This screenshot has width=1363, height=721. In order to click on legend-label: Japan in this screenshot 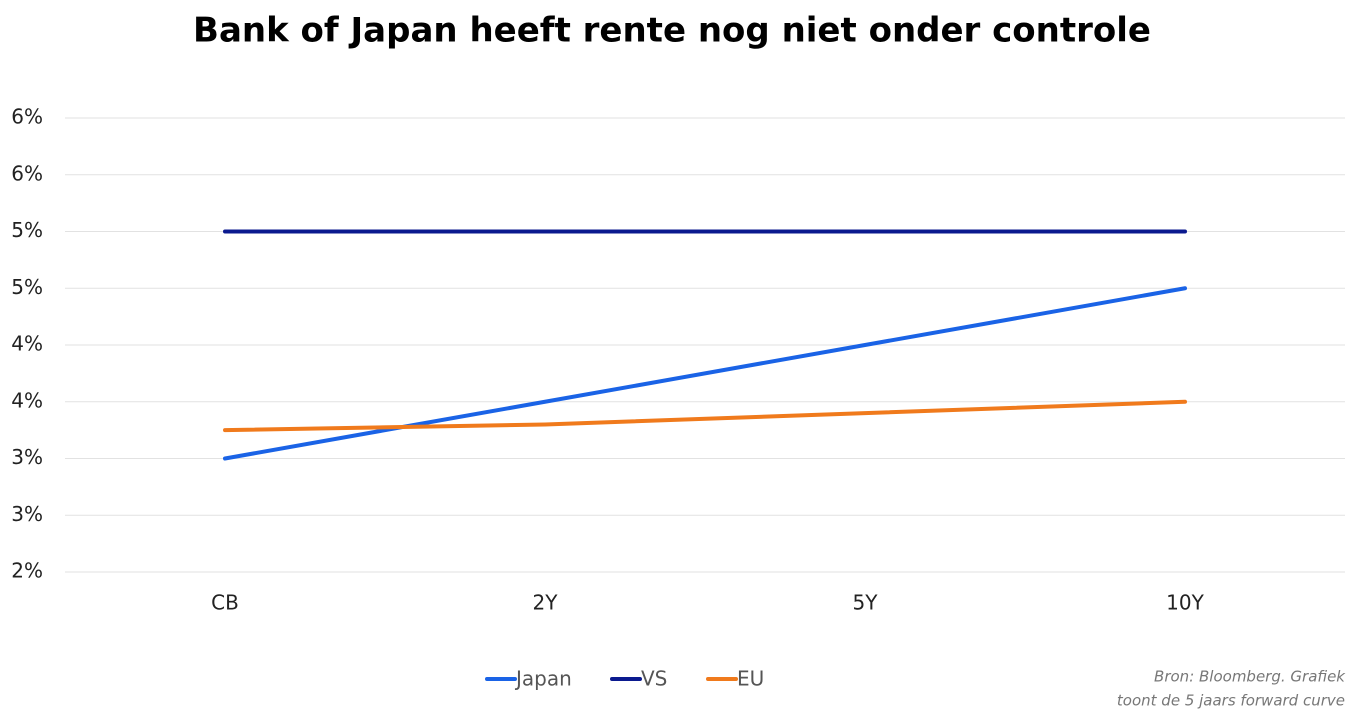, I will do `click(543, 679)`.